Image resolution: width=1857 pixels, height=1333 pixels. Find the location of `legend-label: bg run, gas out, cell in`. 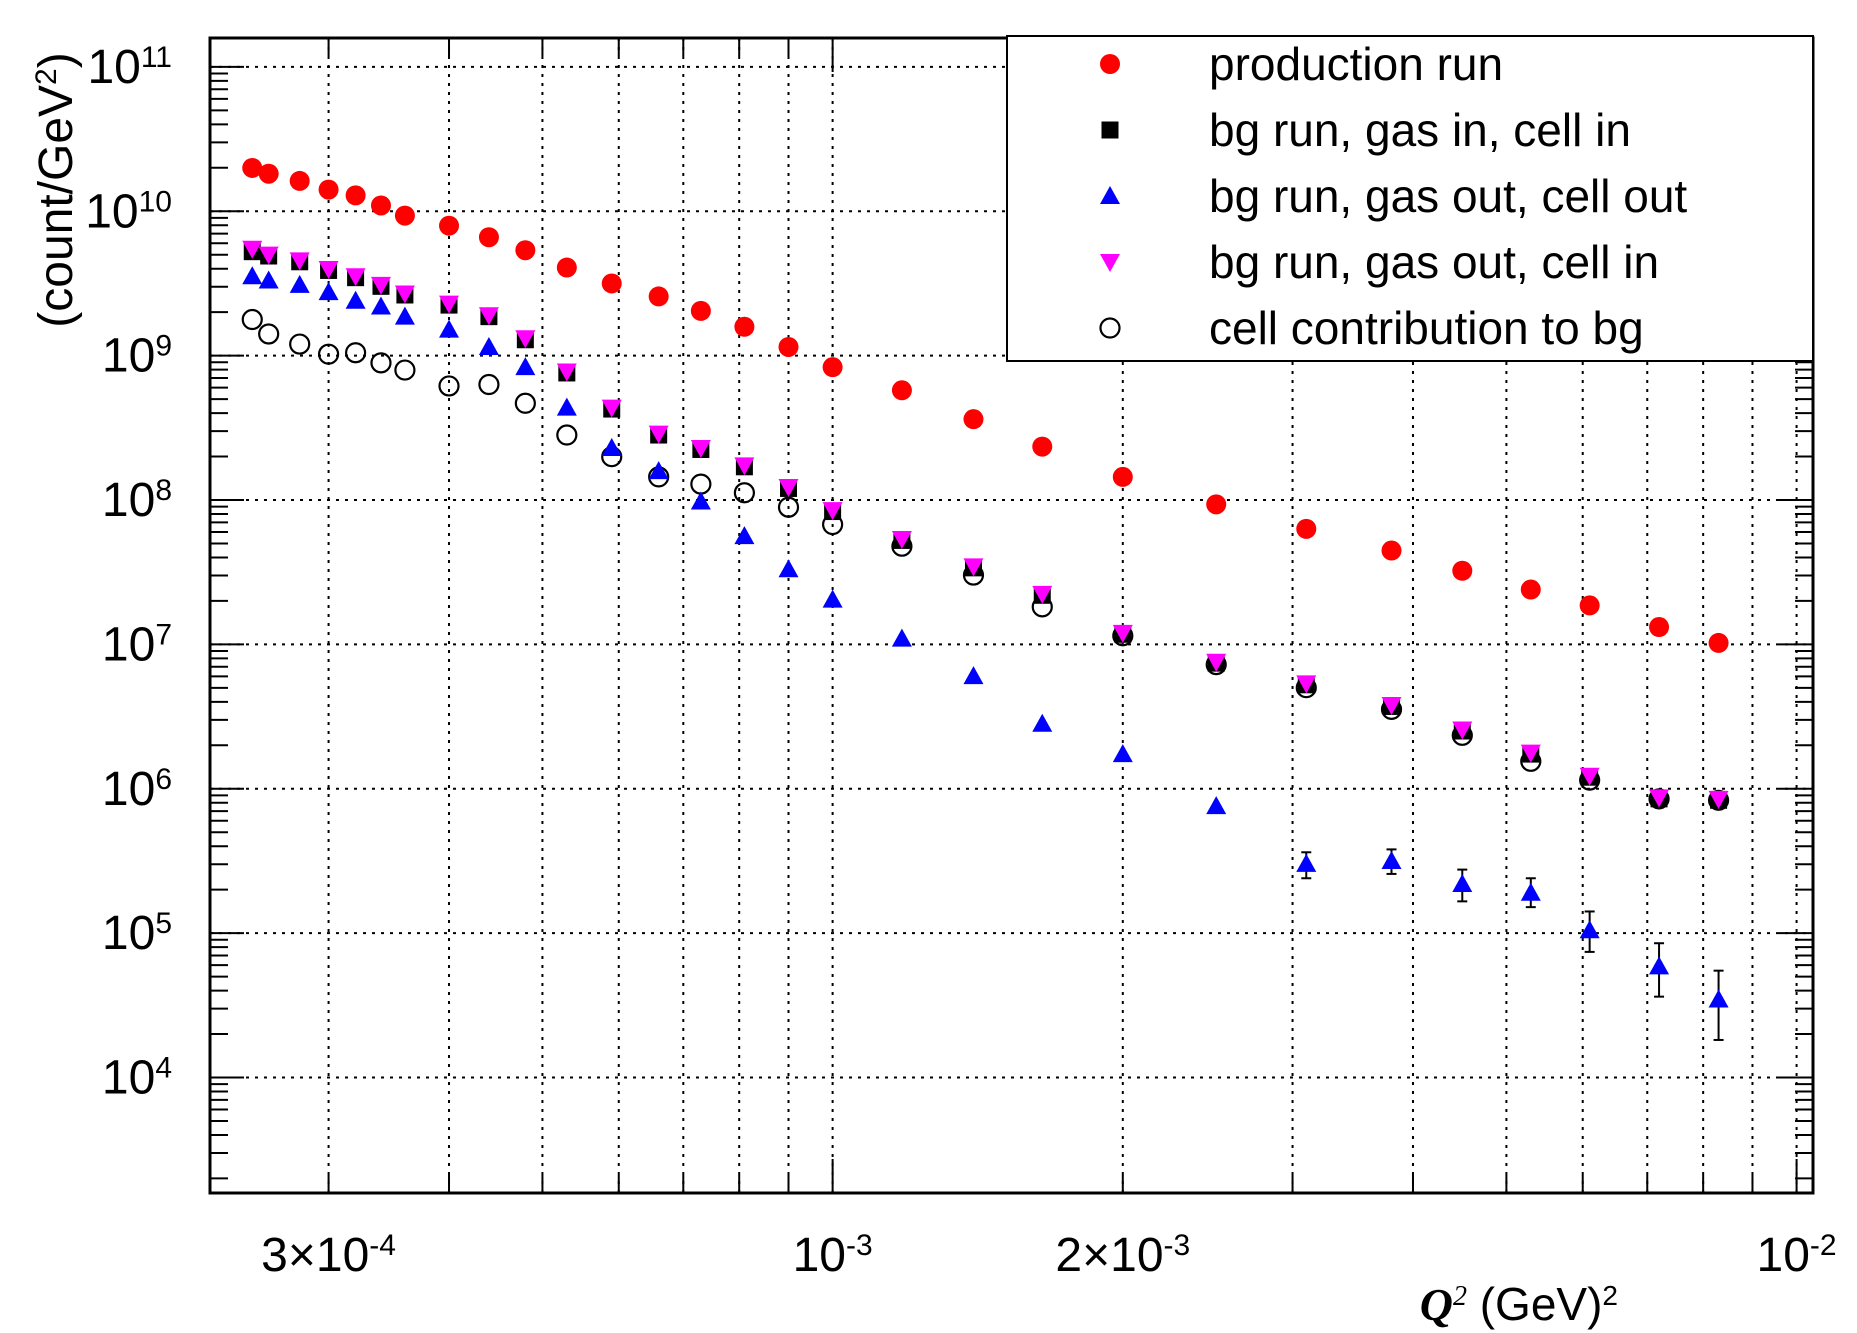

legend-label: bg run, gas out, cell in is located at coordinates (1434, 262).